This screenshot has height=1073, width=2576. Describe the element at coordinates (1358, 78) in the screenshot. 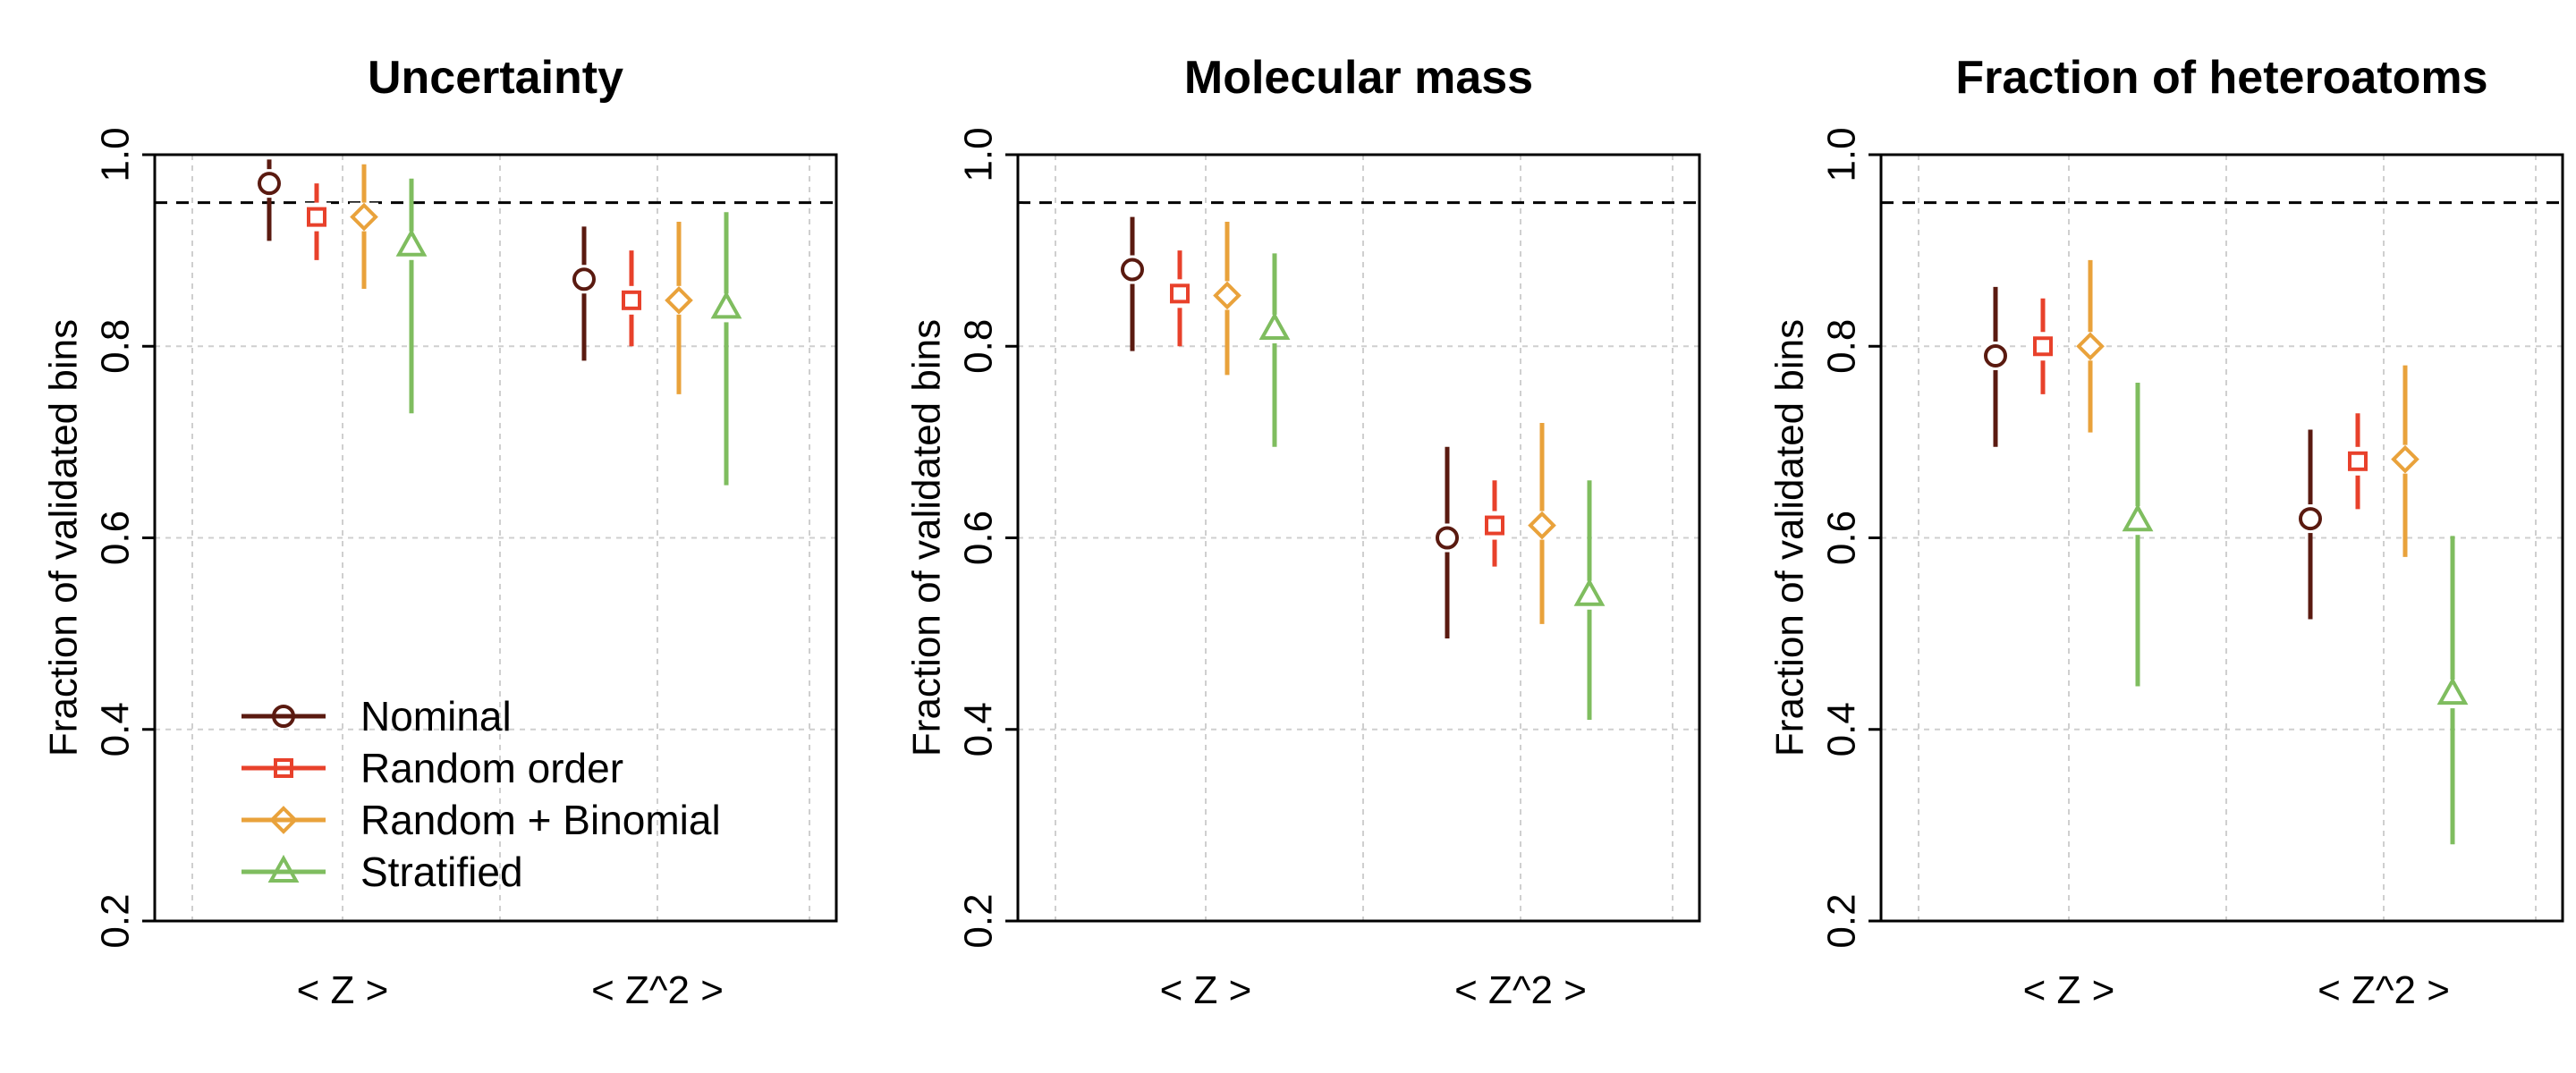

I see `chart-title: Molecular mass` at that location.